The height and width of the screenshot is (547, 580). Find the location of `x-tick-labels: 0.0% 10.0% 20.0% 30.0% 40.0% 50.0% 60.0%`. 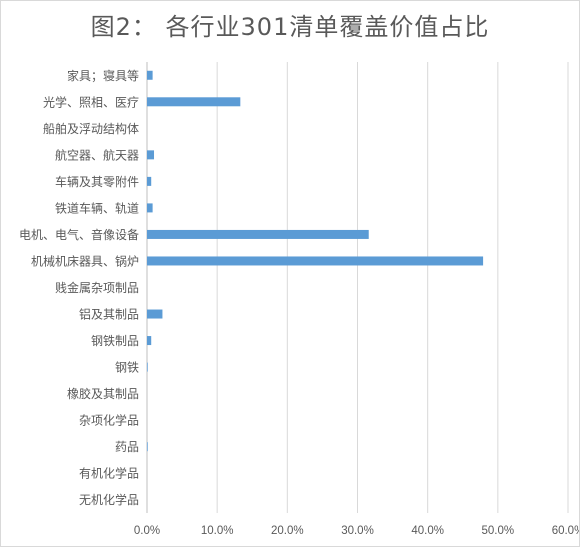

x-tick-labels: 0.0% 10.0% 20.0% 30.0% 40.0% 50.0% 60.0% is located at coordinates (356, 531).